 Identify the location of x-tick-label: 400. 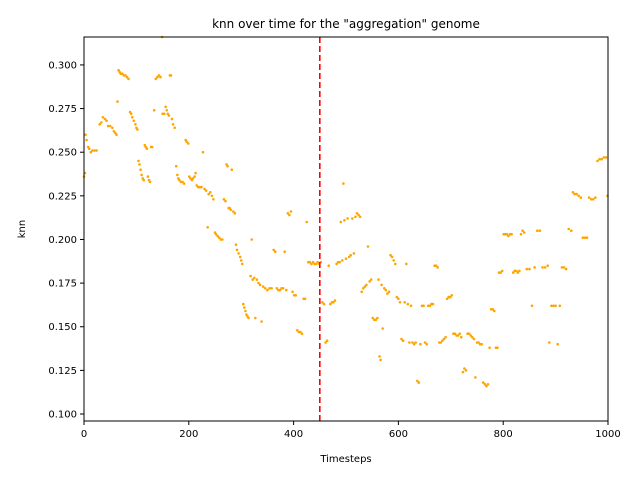
(293, 434).